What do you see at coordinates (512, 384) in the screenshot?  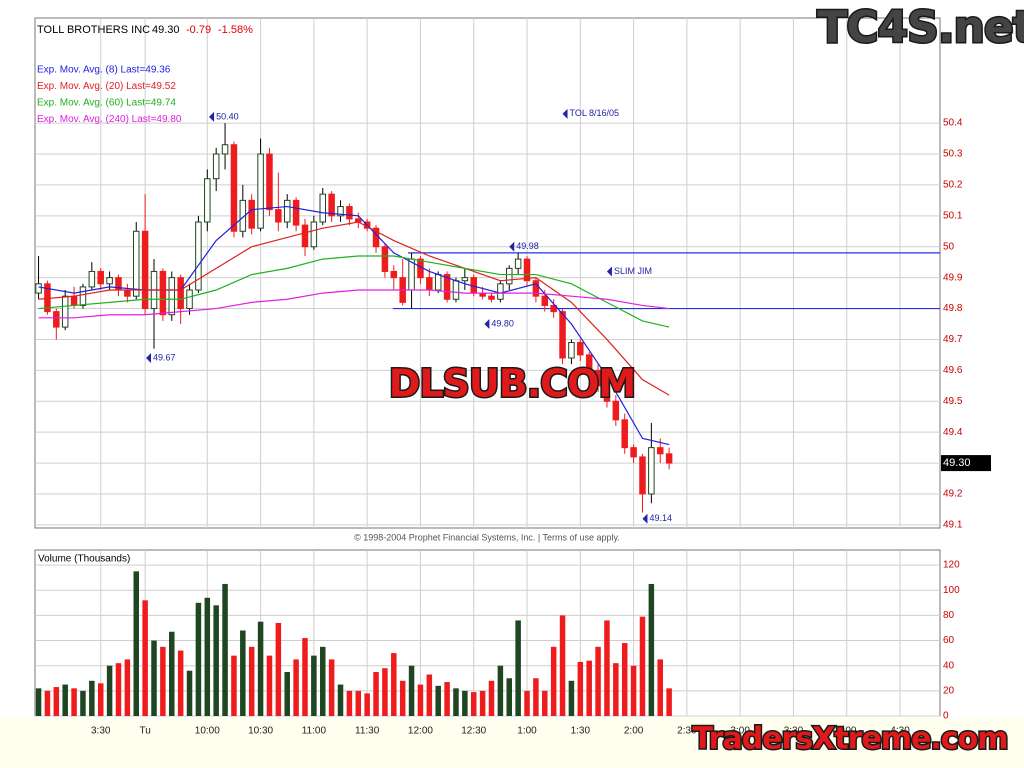 I see `watermark: DLSUB.COM` at bounding box center [512, 384].